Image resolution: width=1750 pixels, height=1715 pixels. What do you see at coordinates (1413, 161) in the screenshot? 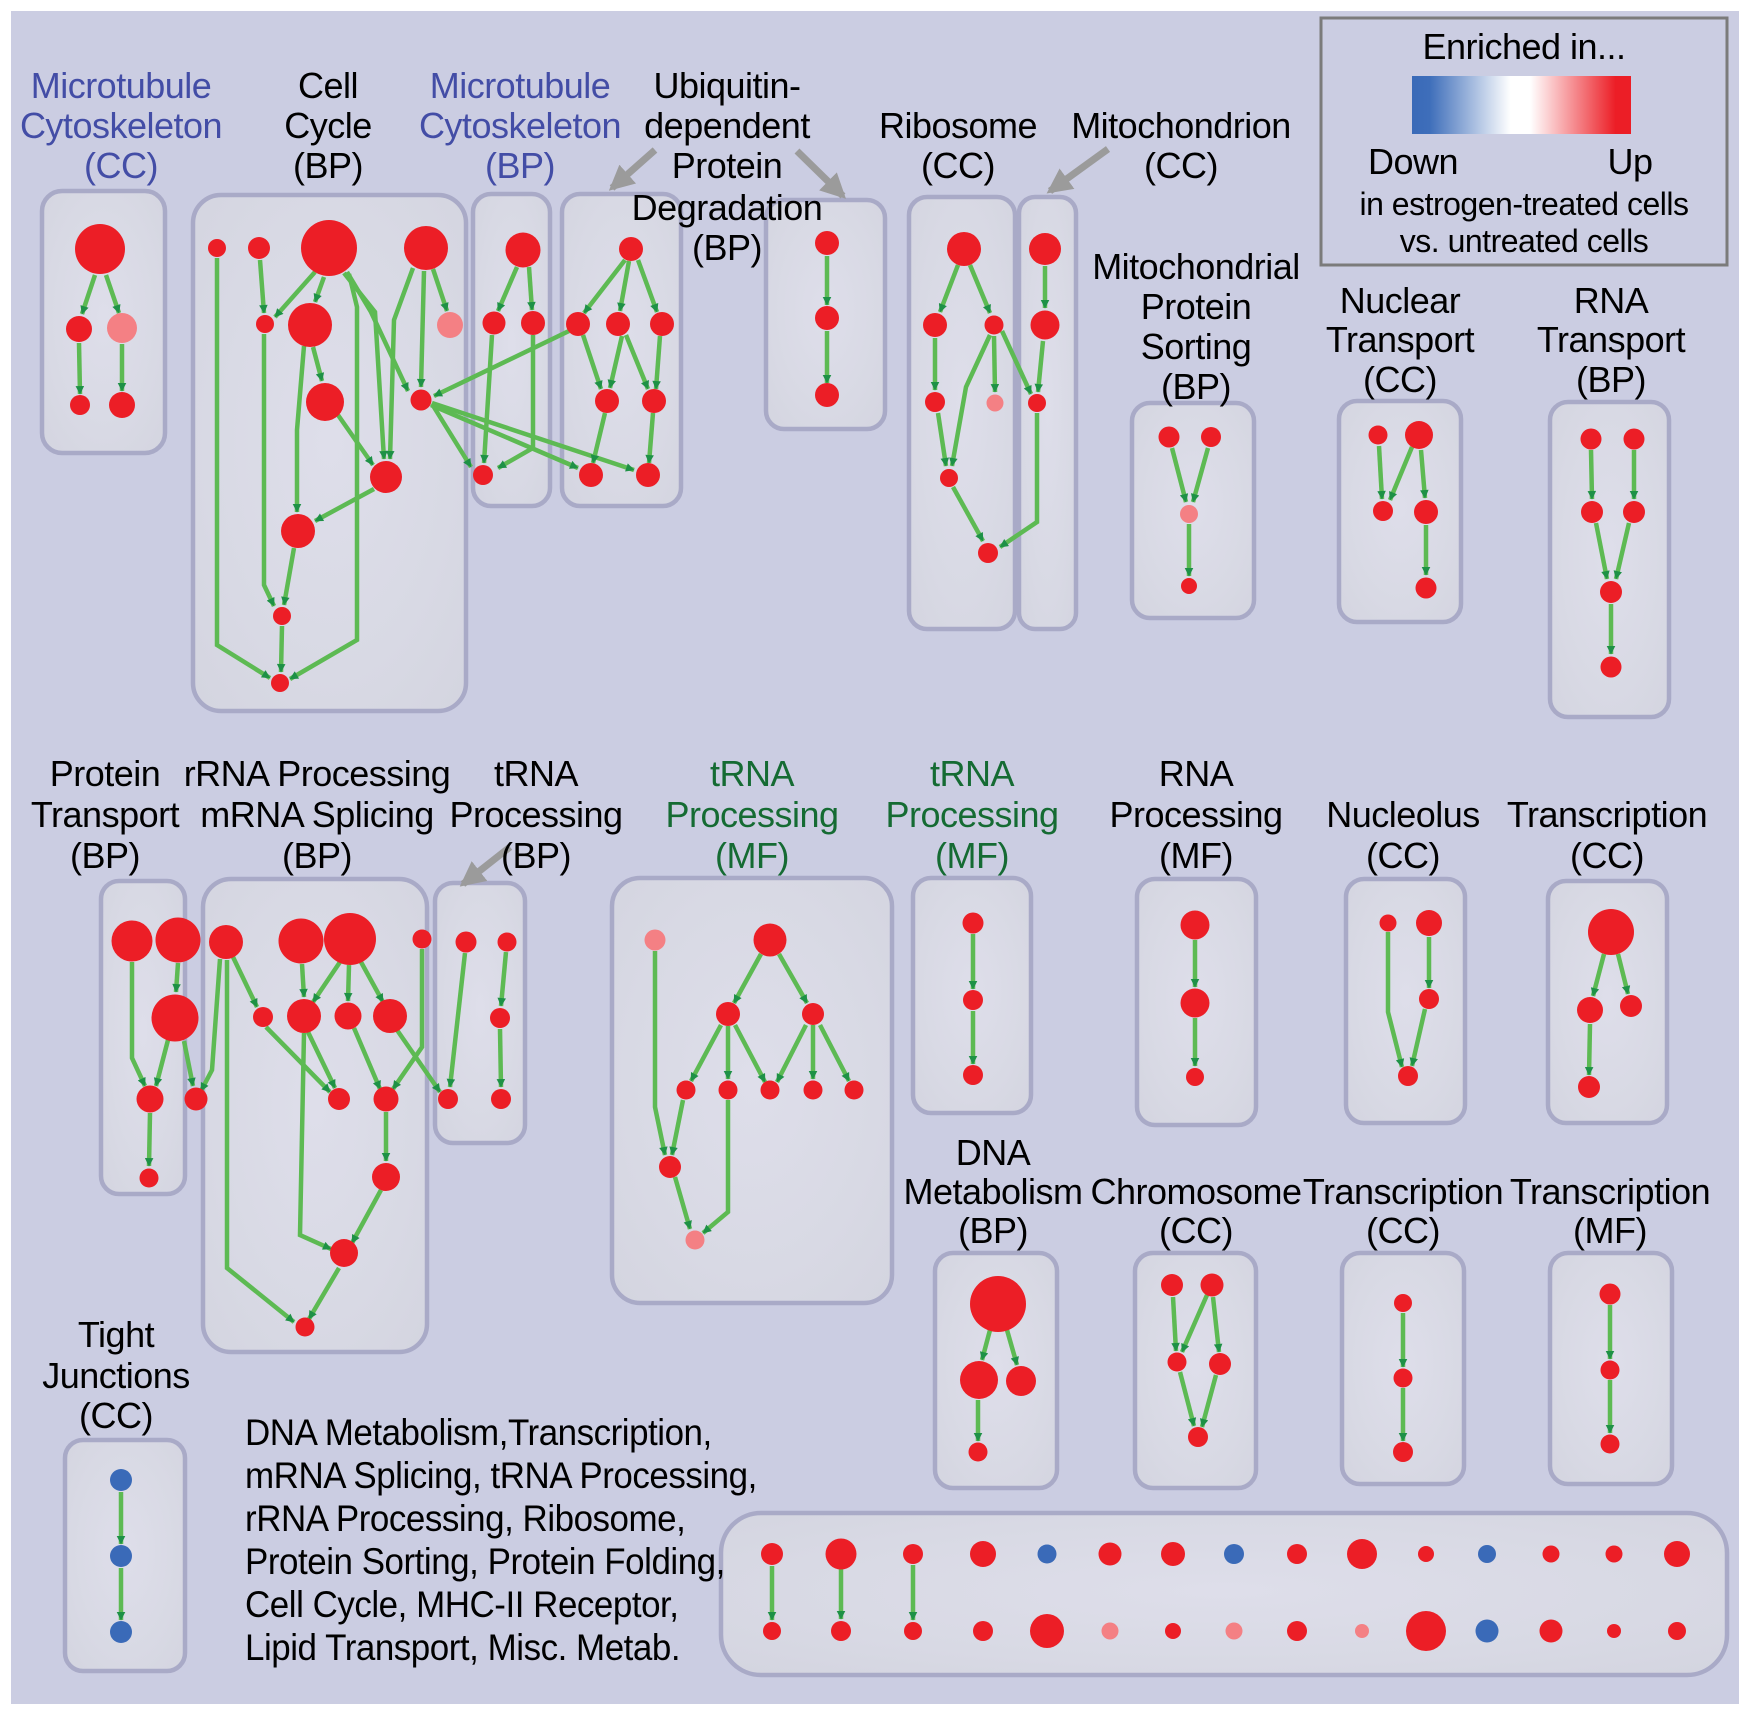
I see `svg-text: Down` at bounding box center [1413, 161].